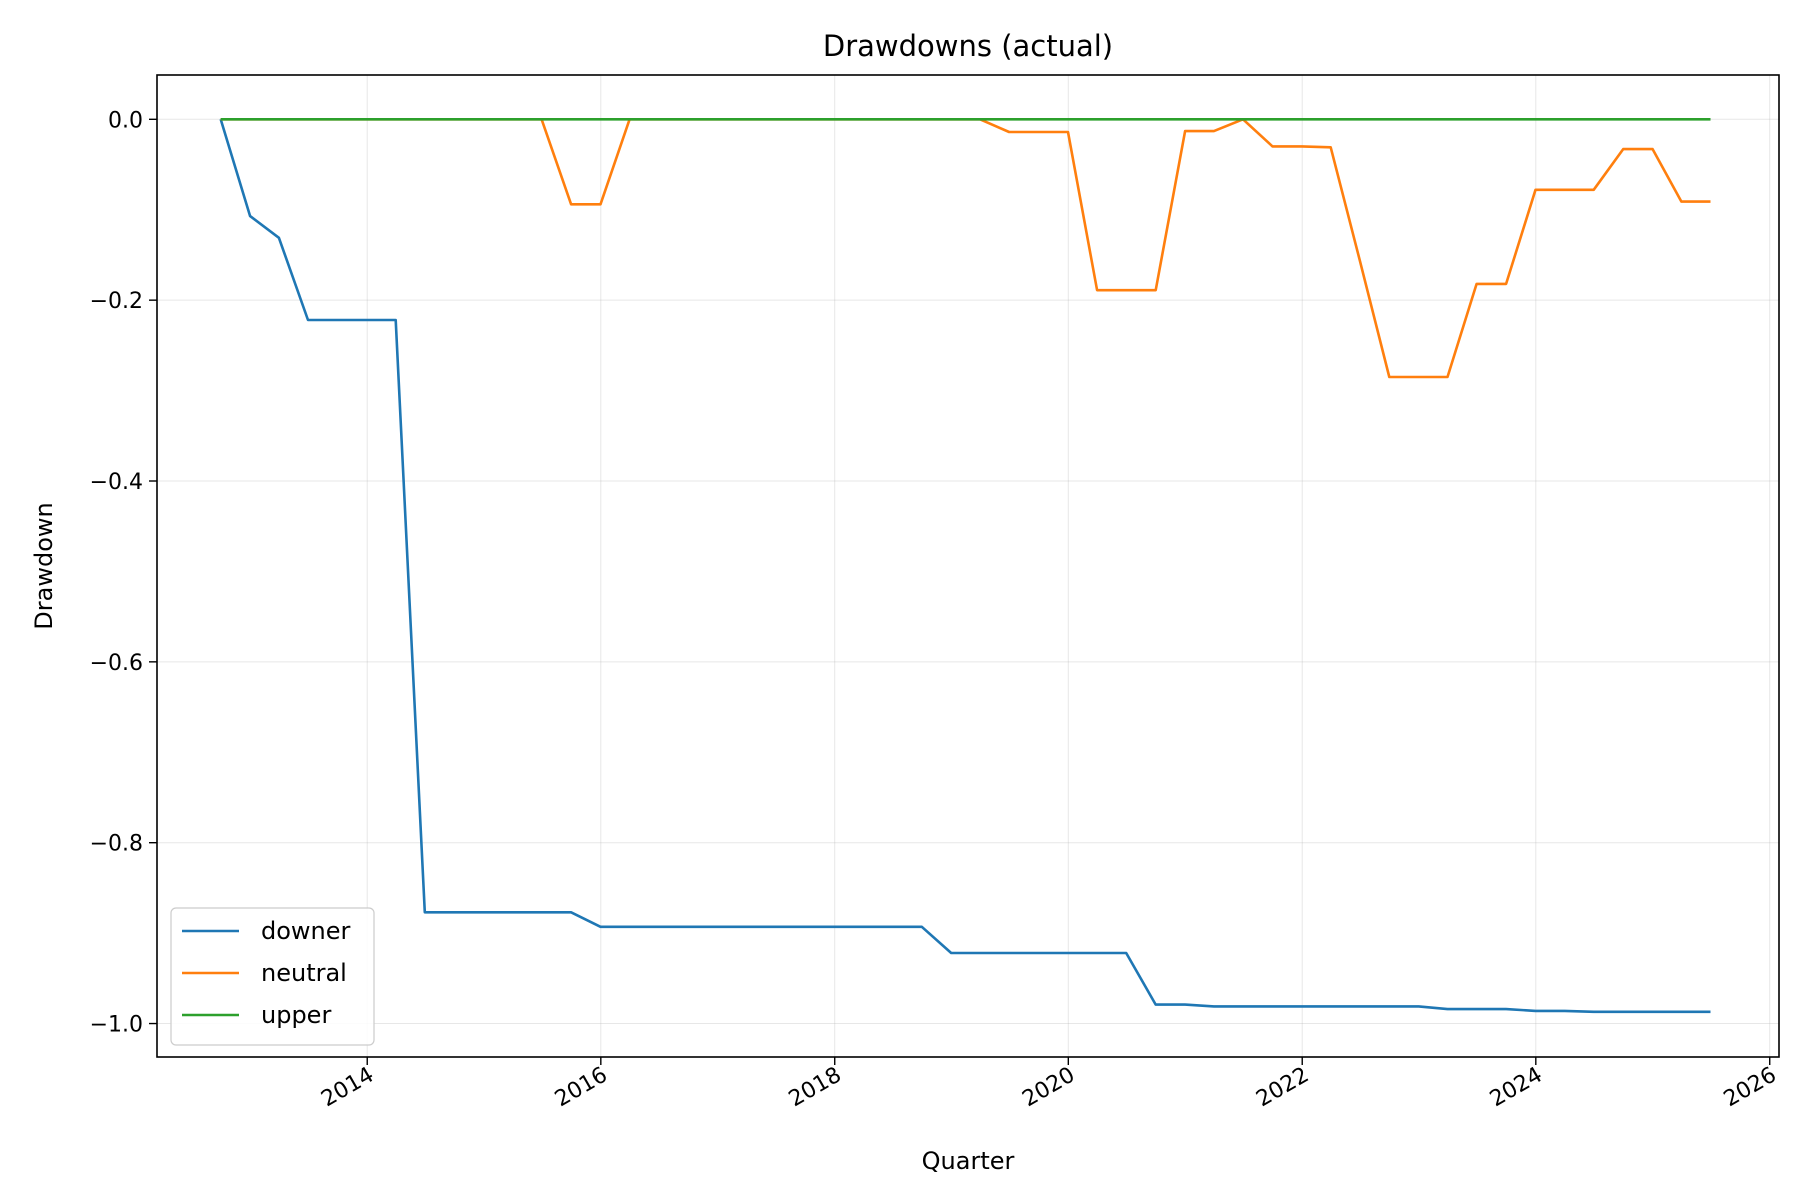  I want to click on y-tick-label: −0.8, so click(116, 844).